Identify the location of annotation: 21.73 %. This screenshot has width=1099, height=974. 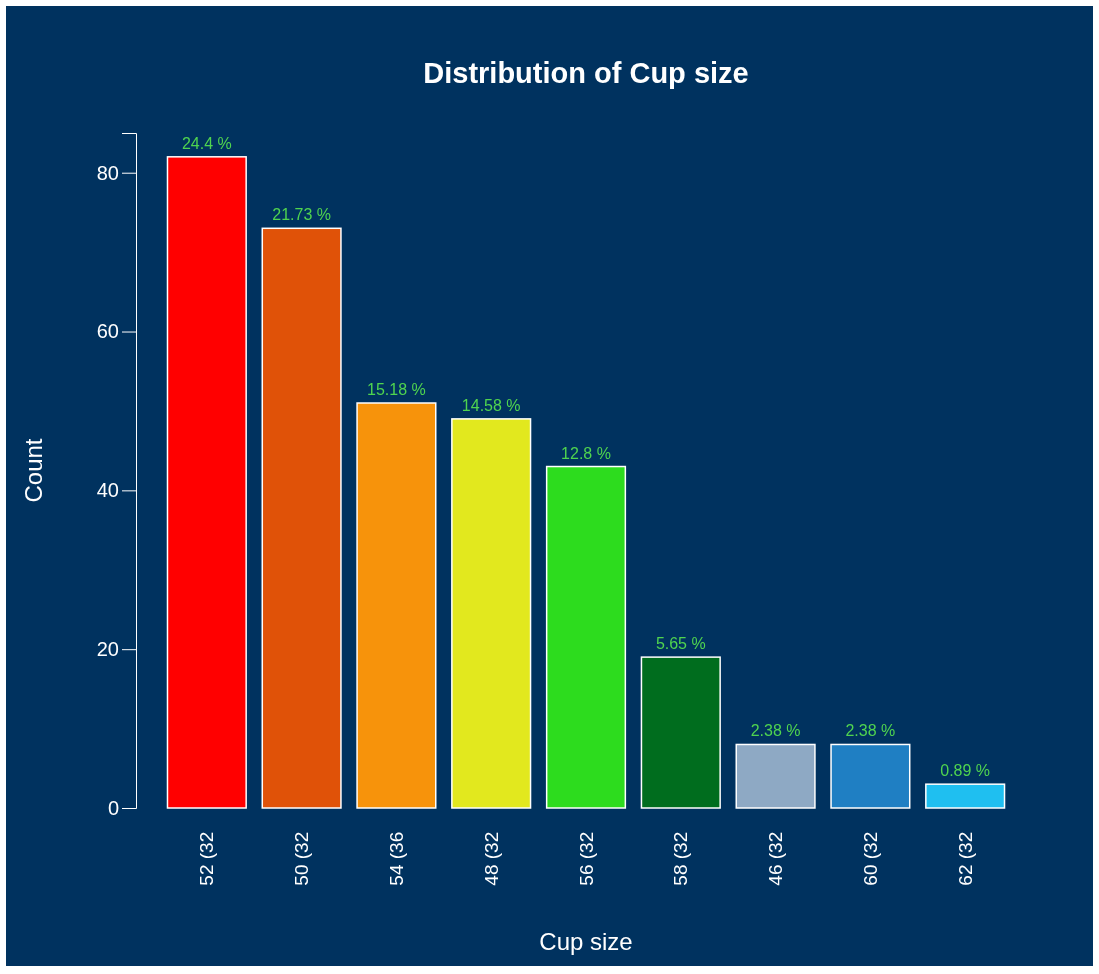
(301, 215).